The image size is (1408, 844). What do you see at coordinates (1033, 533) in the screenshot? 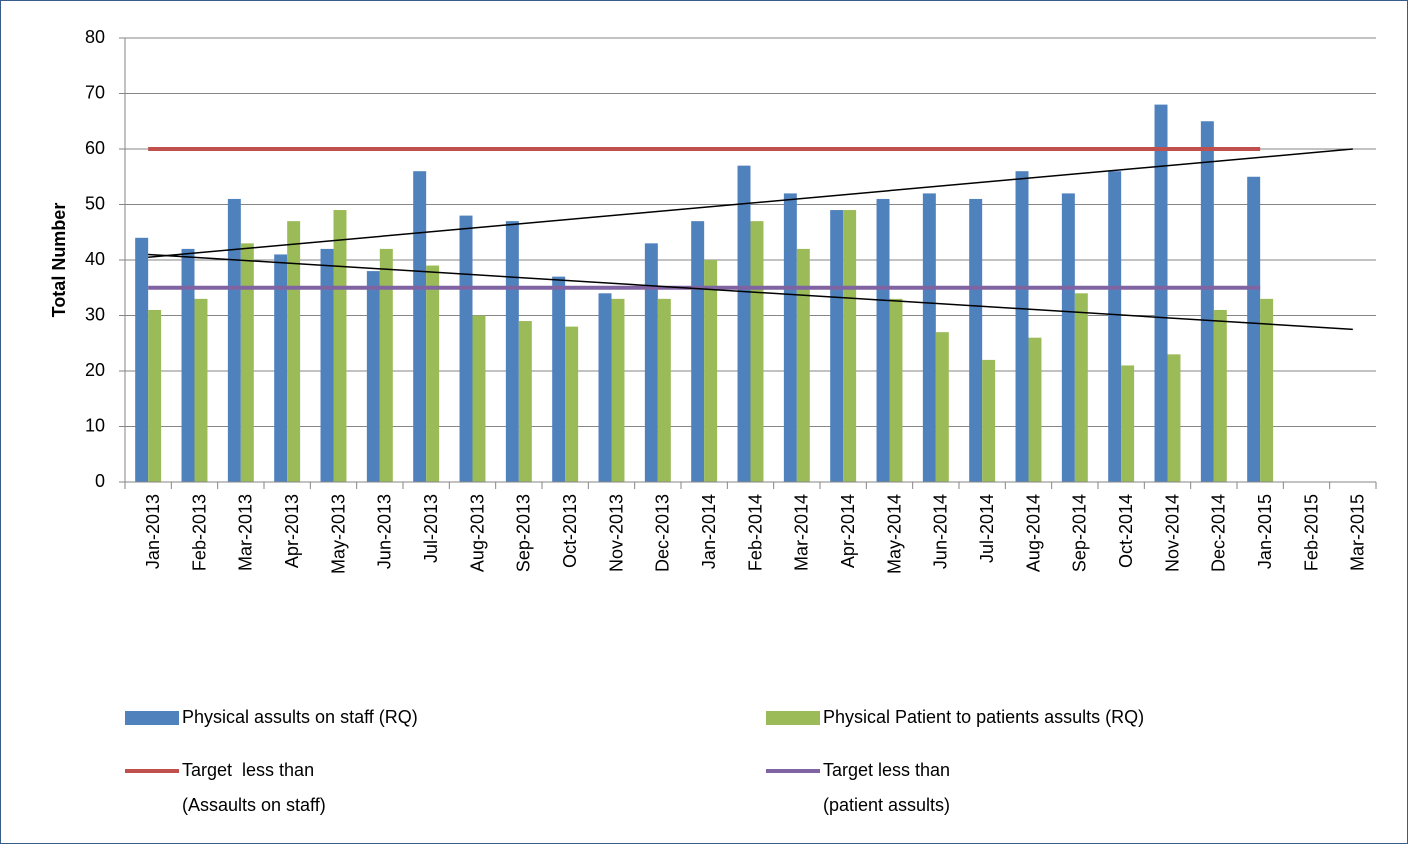
I see `x-tick-label: Aug-2014` at bounding box center [1033, 533].